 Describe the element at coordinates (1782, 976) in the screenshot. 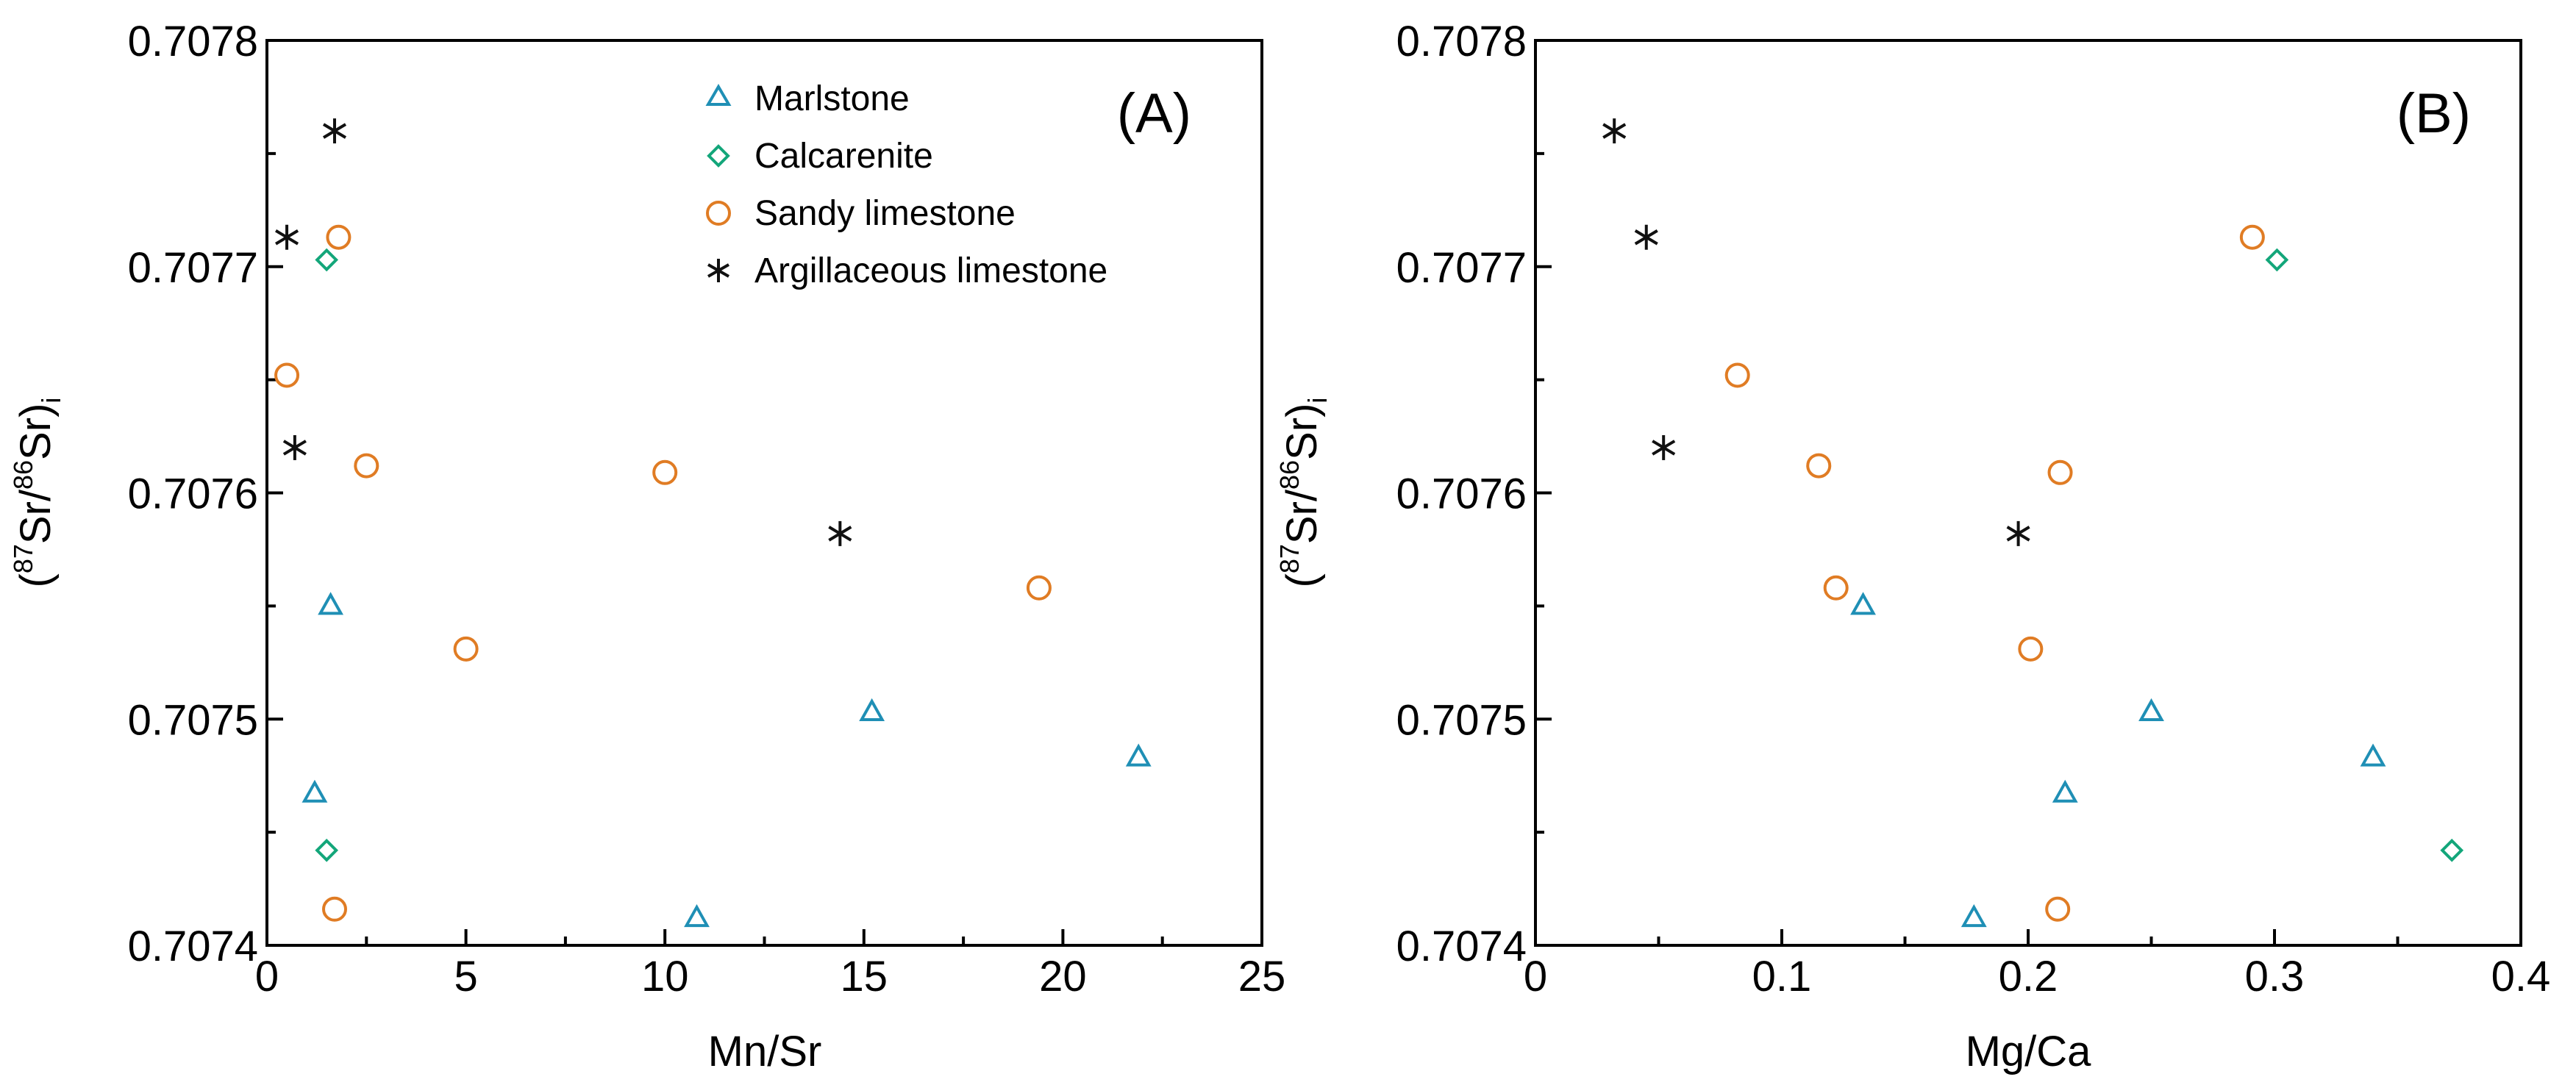

I see `x-tick-label-b: 0.1` at that location.